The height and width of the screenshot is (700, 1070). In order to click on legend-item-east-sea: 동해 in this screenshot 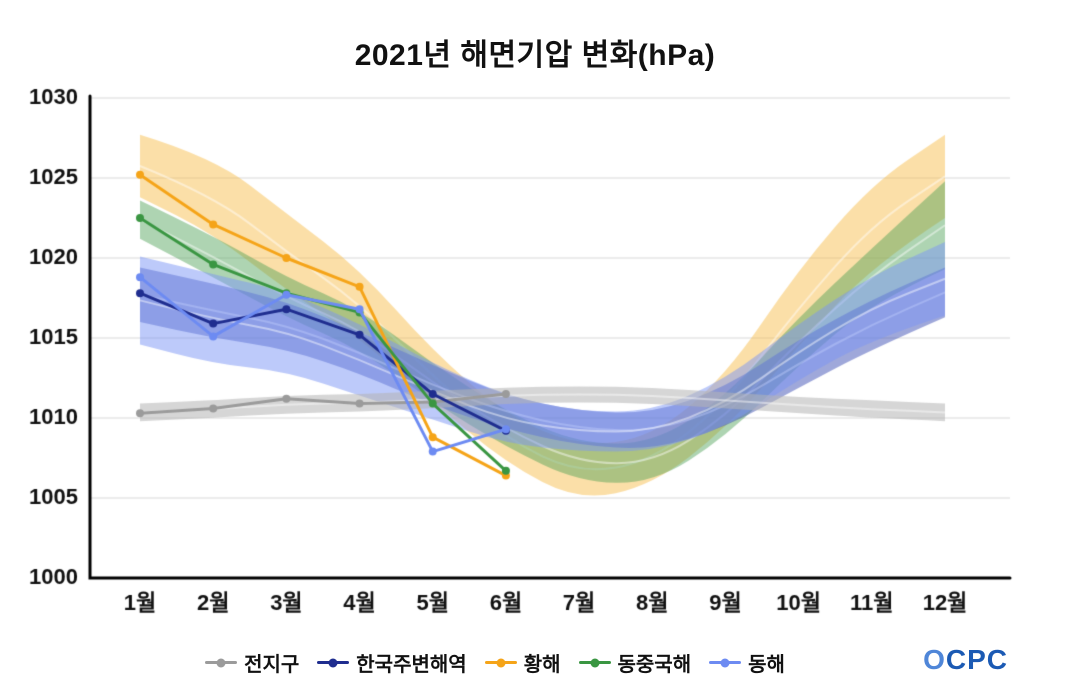, I will do `click(747, 662)`.